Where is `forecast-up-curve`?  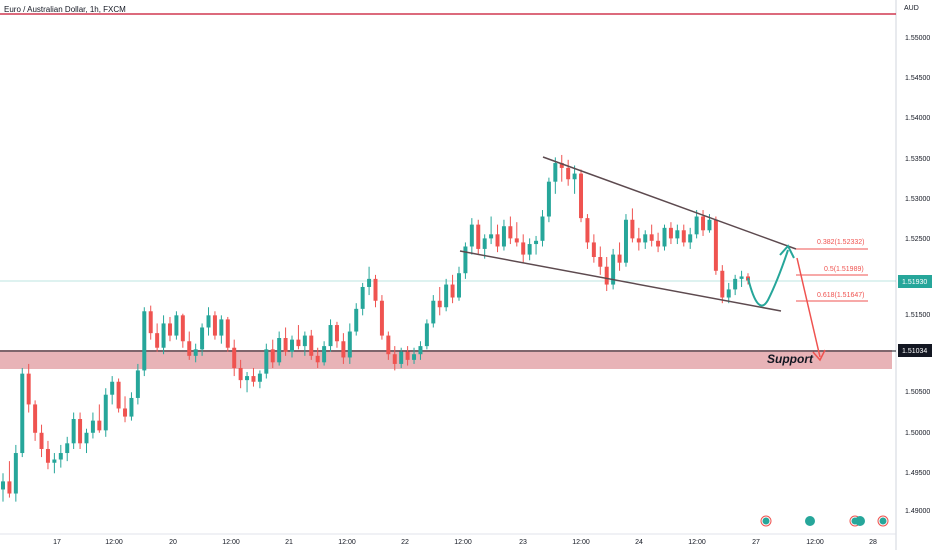
forecast-up-curve is located at coordinates (768, 278).